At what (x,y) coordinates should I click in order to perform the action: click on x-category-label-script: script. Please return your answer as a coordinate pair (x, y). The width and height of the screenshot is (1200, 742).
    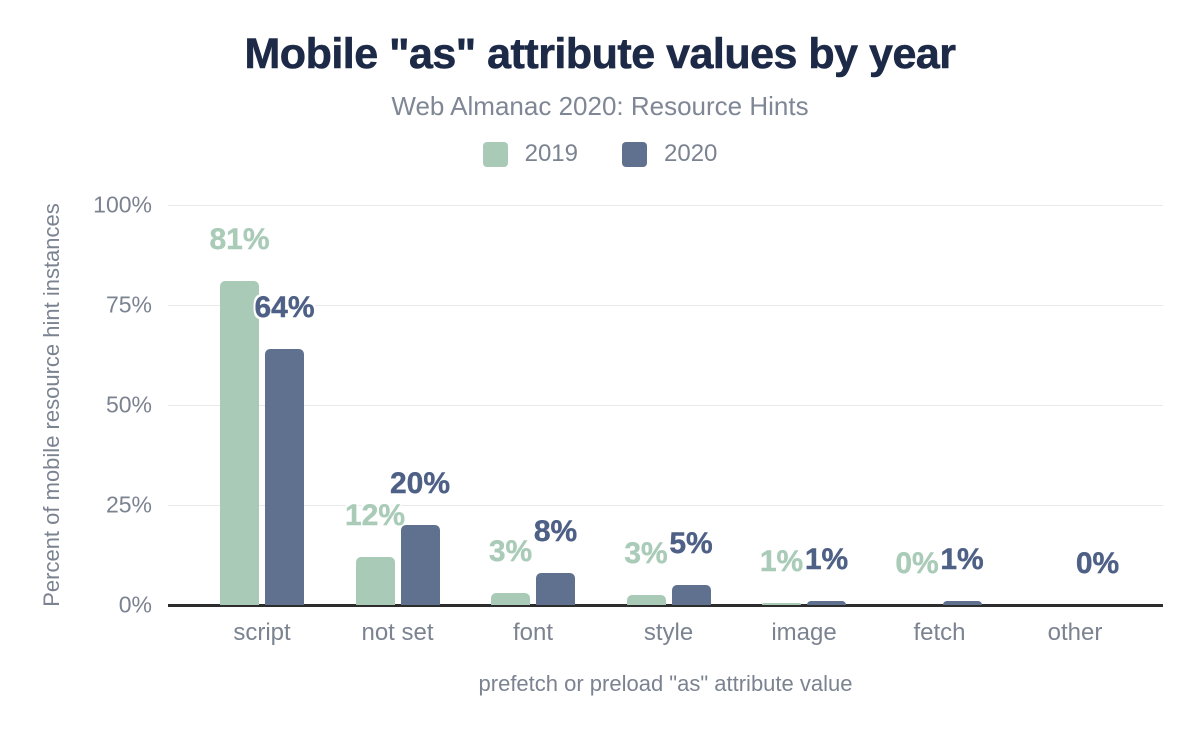
    Looking at the image, I should click on (262, 632).